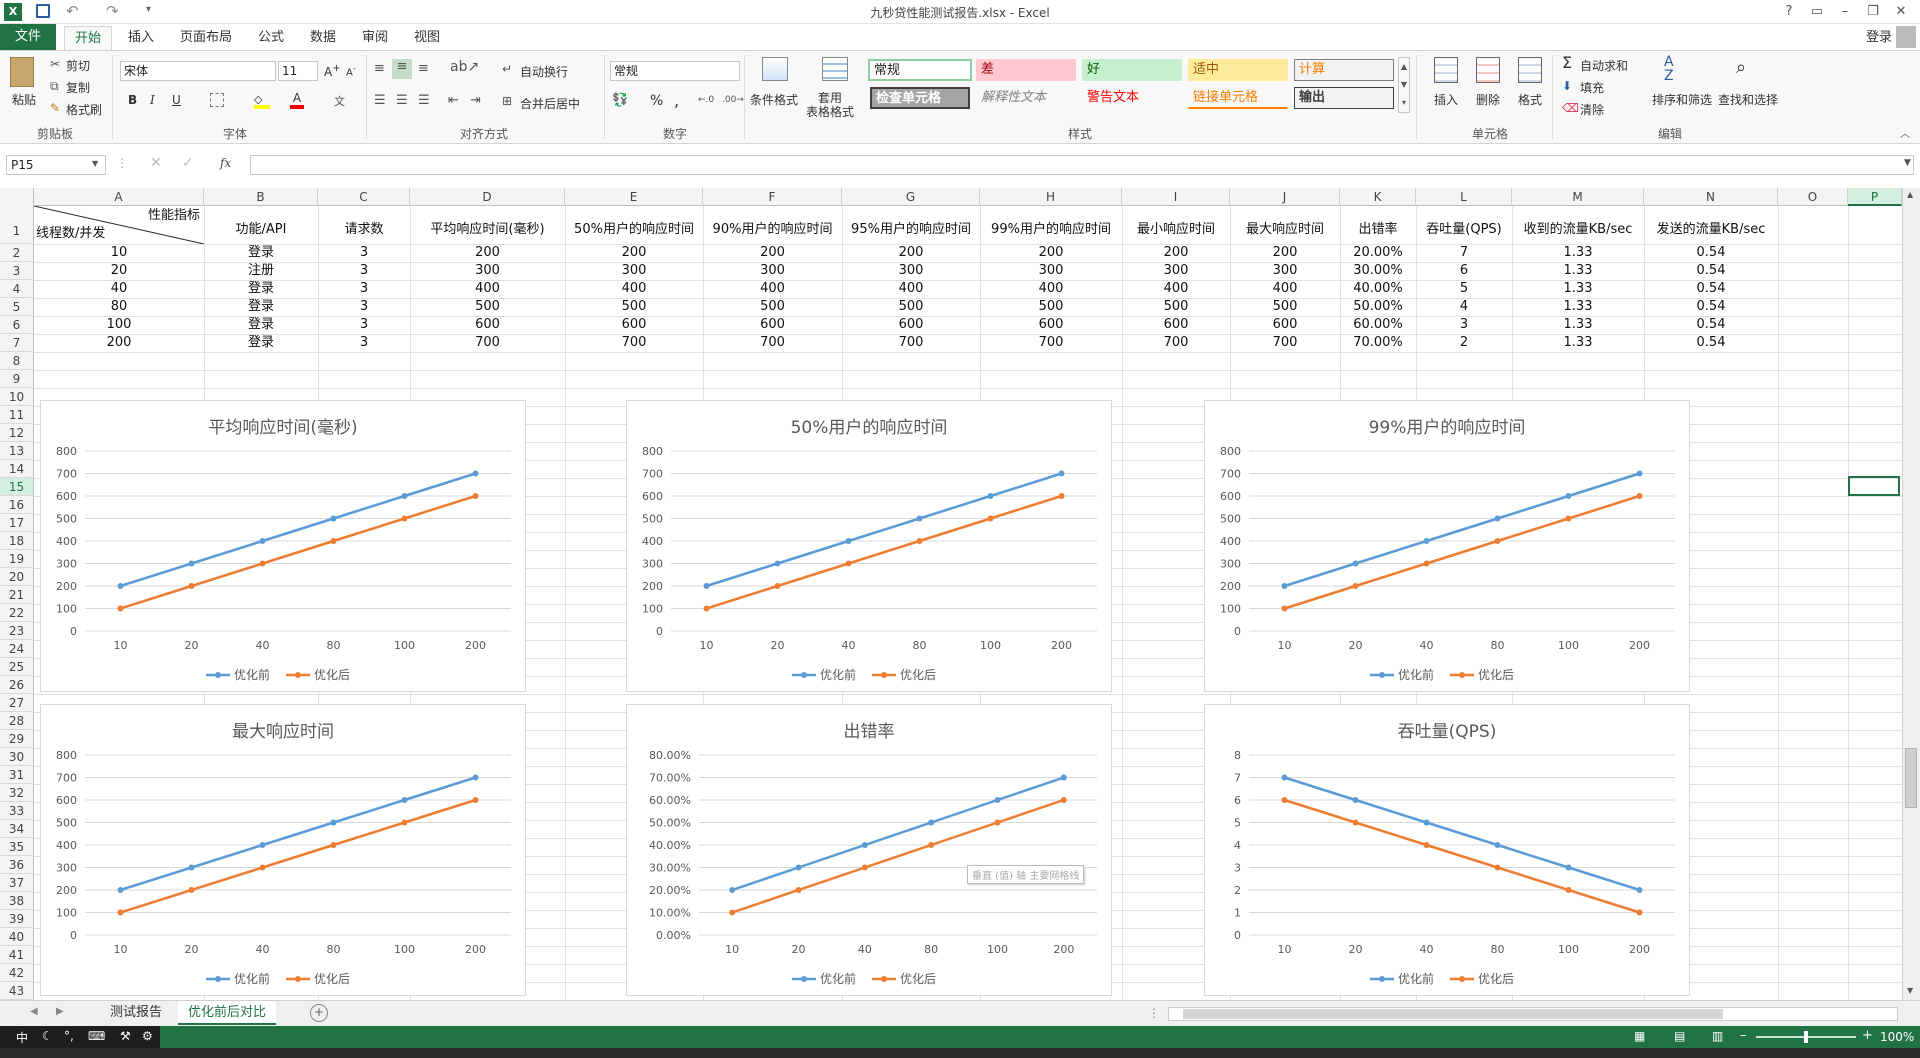  What do you see at coordinates (17, 919) in the screenshot?
I see `row-header-39: 39` at bounding box center [17, 919].